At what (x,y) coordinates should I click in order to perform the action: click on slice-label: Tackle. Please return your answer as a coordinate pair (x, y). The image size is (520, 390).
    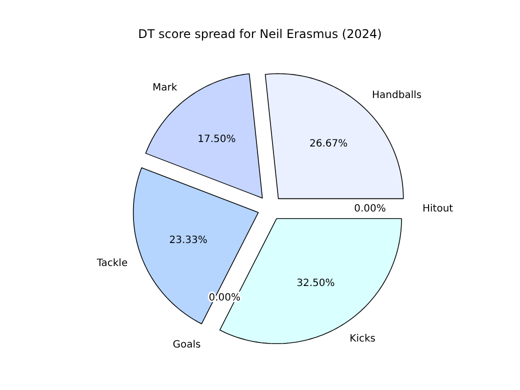
    Looking at the image, I should click on (112, 264).